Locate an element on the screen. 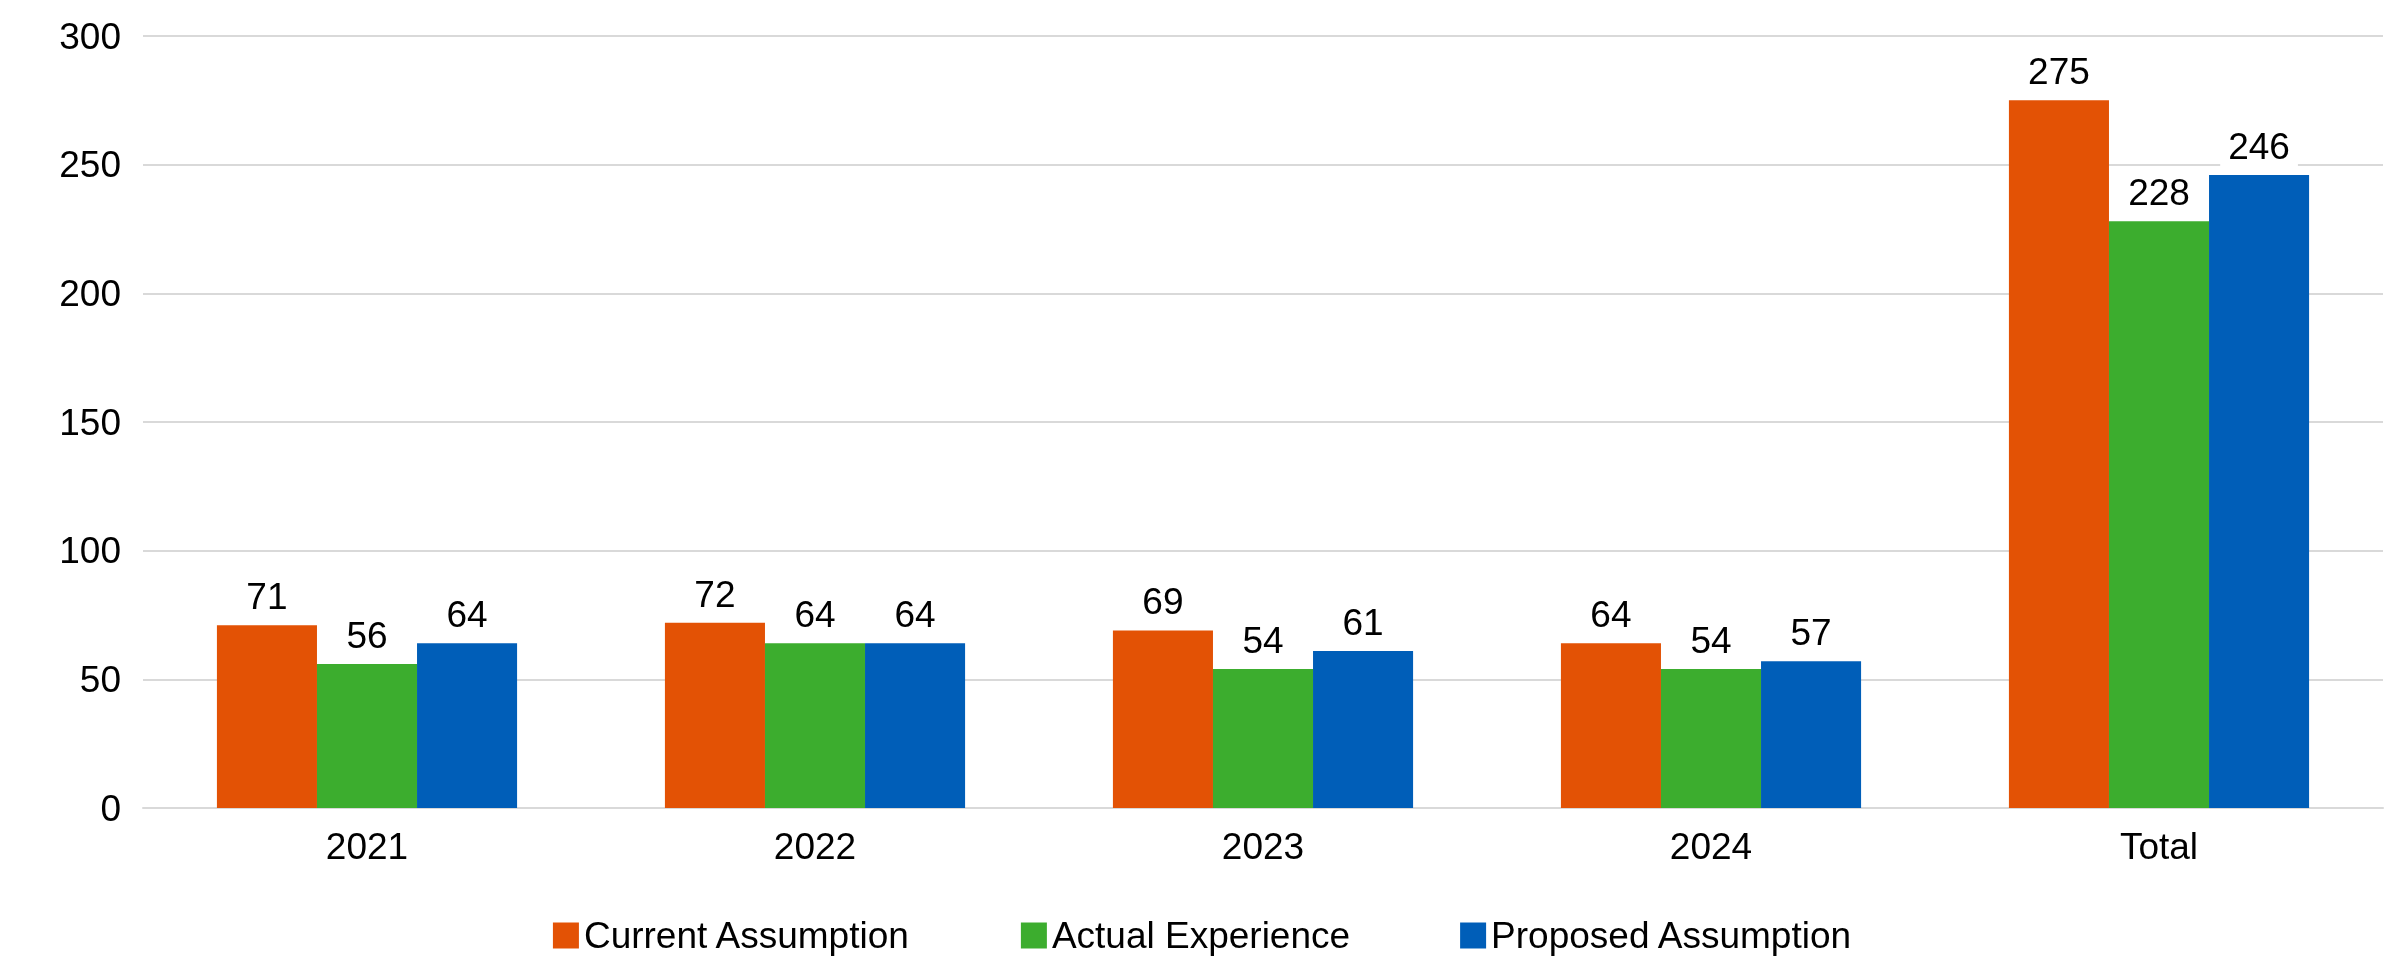 The image size is (2407, 973). y-tick-label: 300 is located at coordinates (90, 36).